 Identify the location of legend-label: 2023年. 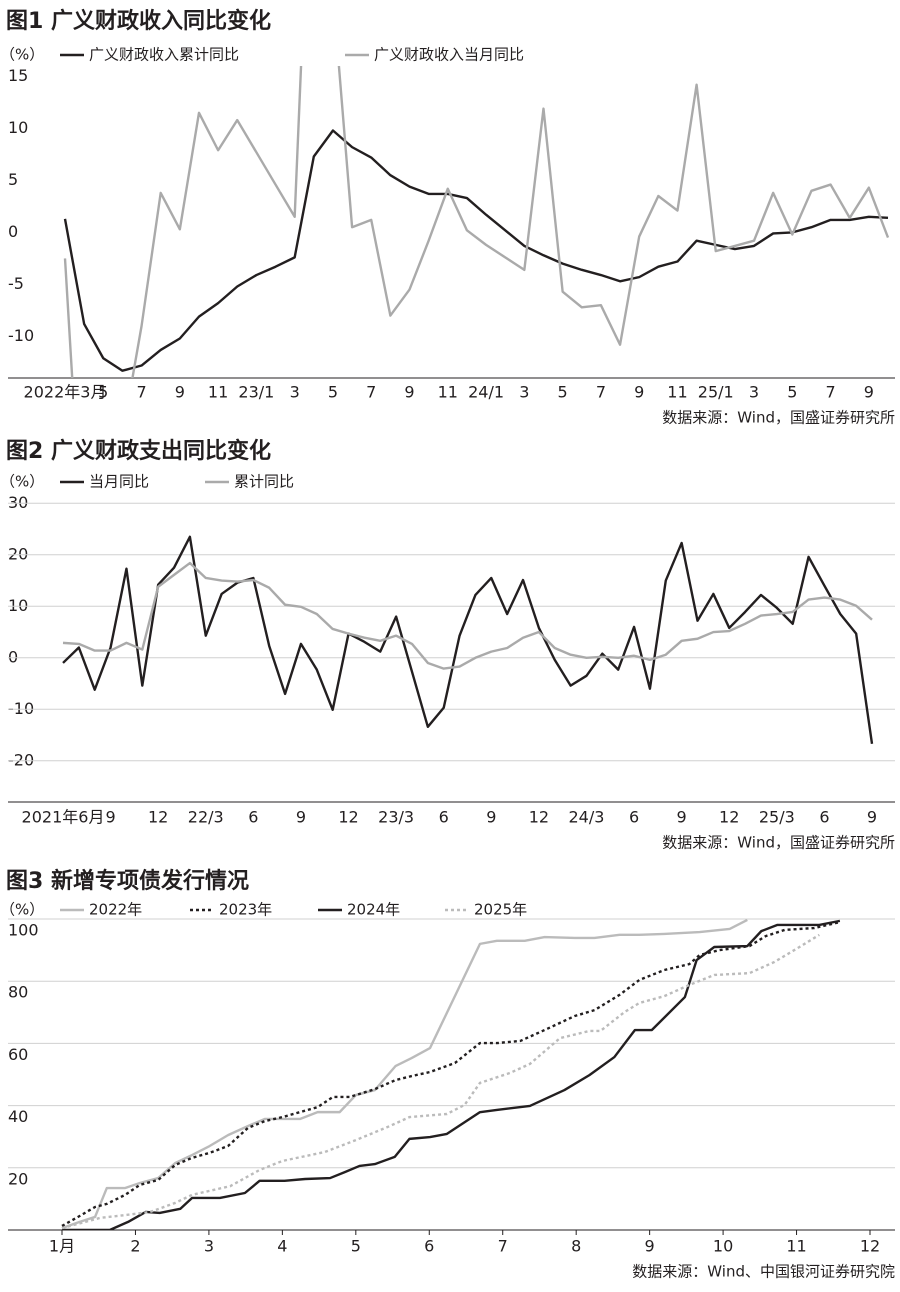
(245, 910).